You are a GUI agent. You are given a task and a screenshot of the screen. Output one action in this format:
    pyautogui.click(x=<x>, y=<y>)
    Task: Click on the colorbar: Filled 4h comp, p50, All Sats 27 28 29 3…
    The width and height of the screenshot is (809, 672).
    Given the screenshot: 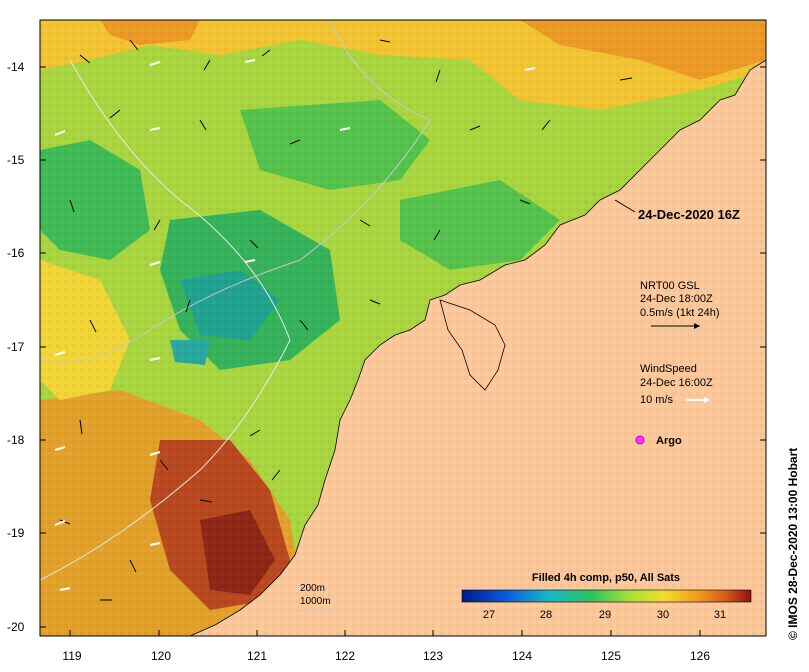 What is the action you would take?
    pyautogui.click(x=606, y=596)
    